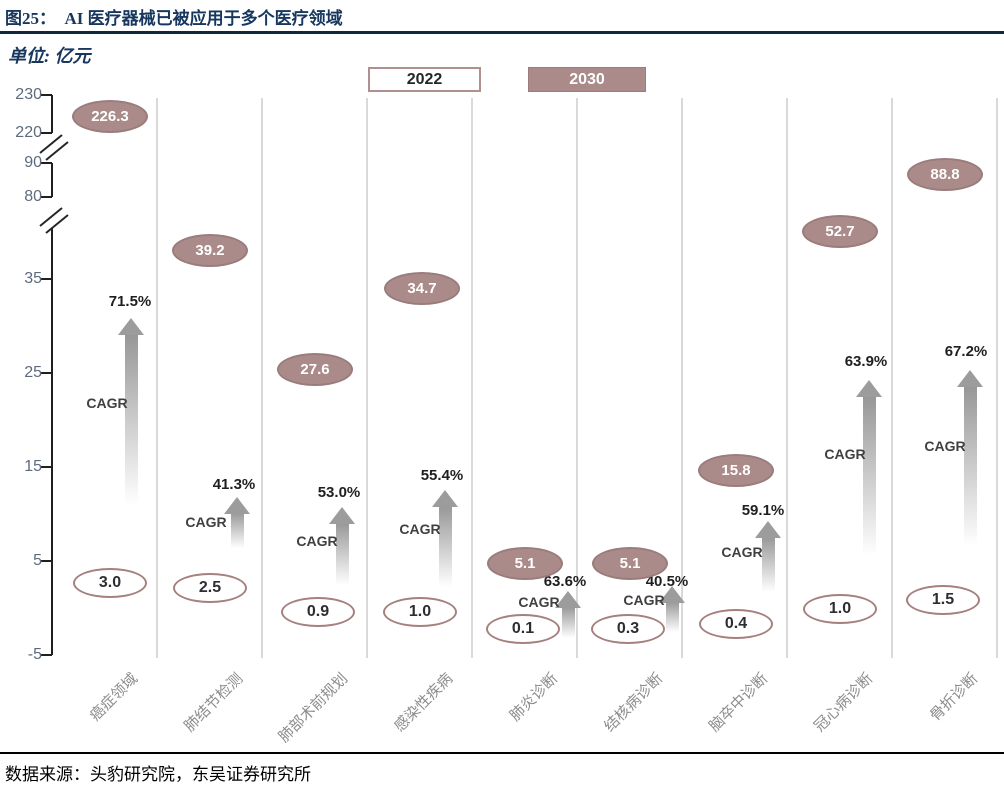 The image size is (1004, 793). I want to click on marker-2022: 1.5, so click(943, 600).